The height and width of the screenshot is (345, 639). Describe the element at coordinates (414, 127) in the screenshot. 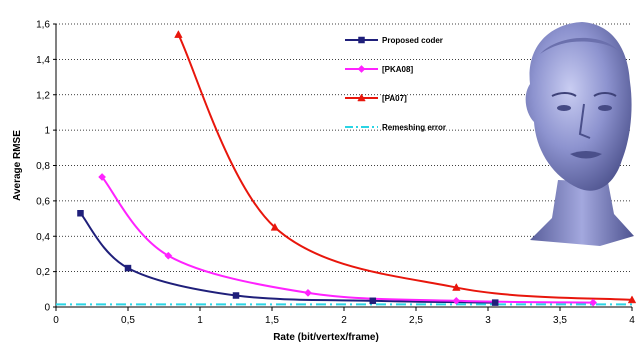

I see `legend-label-remeshing-error: Remeshing error` at that location.